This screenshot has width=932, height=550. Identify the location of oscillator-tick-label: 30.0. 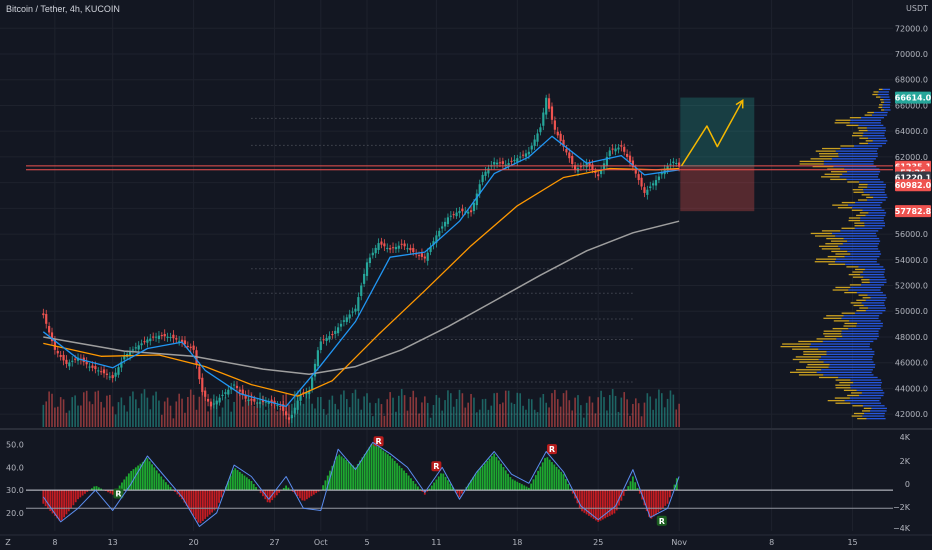
(15, 490).